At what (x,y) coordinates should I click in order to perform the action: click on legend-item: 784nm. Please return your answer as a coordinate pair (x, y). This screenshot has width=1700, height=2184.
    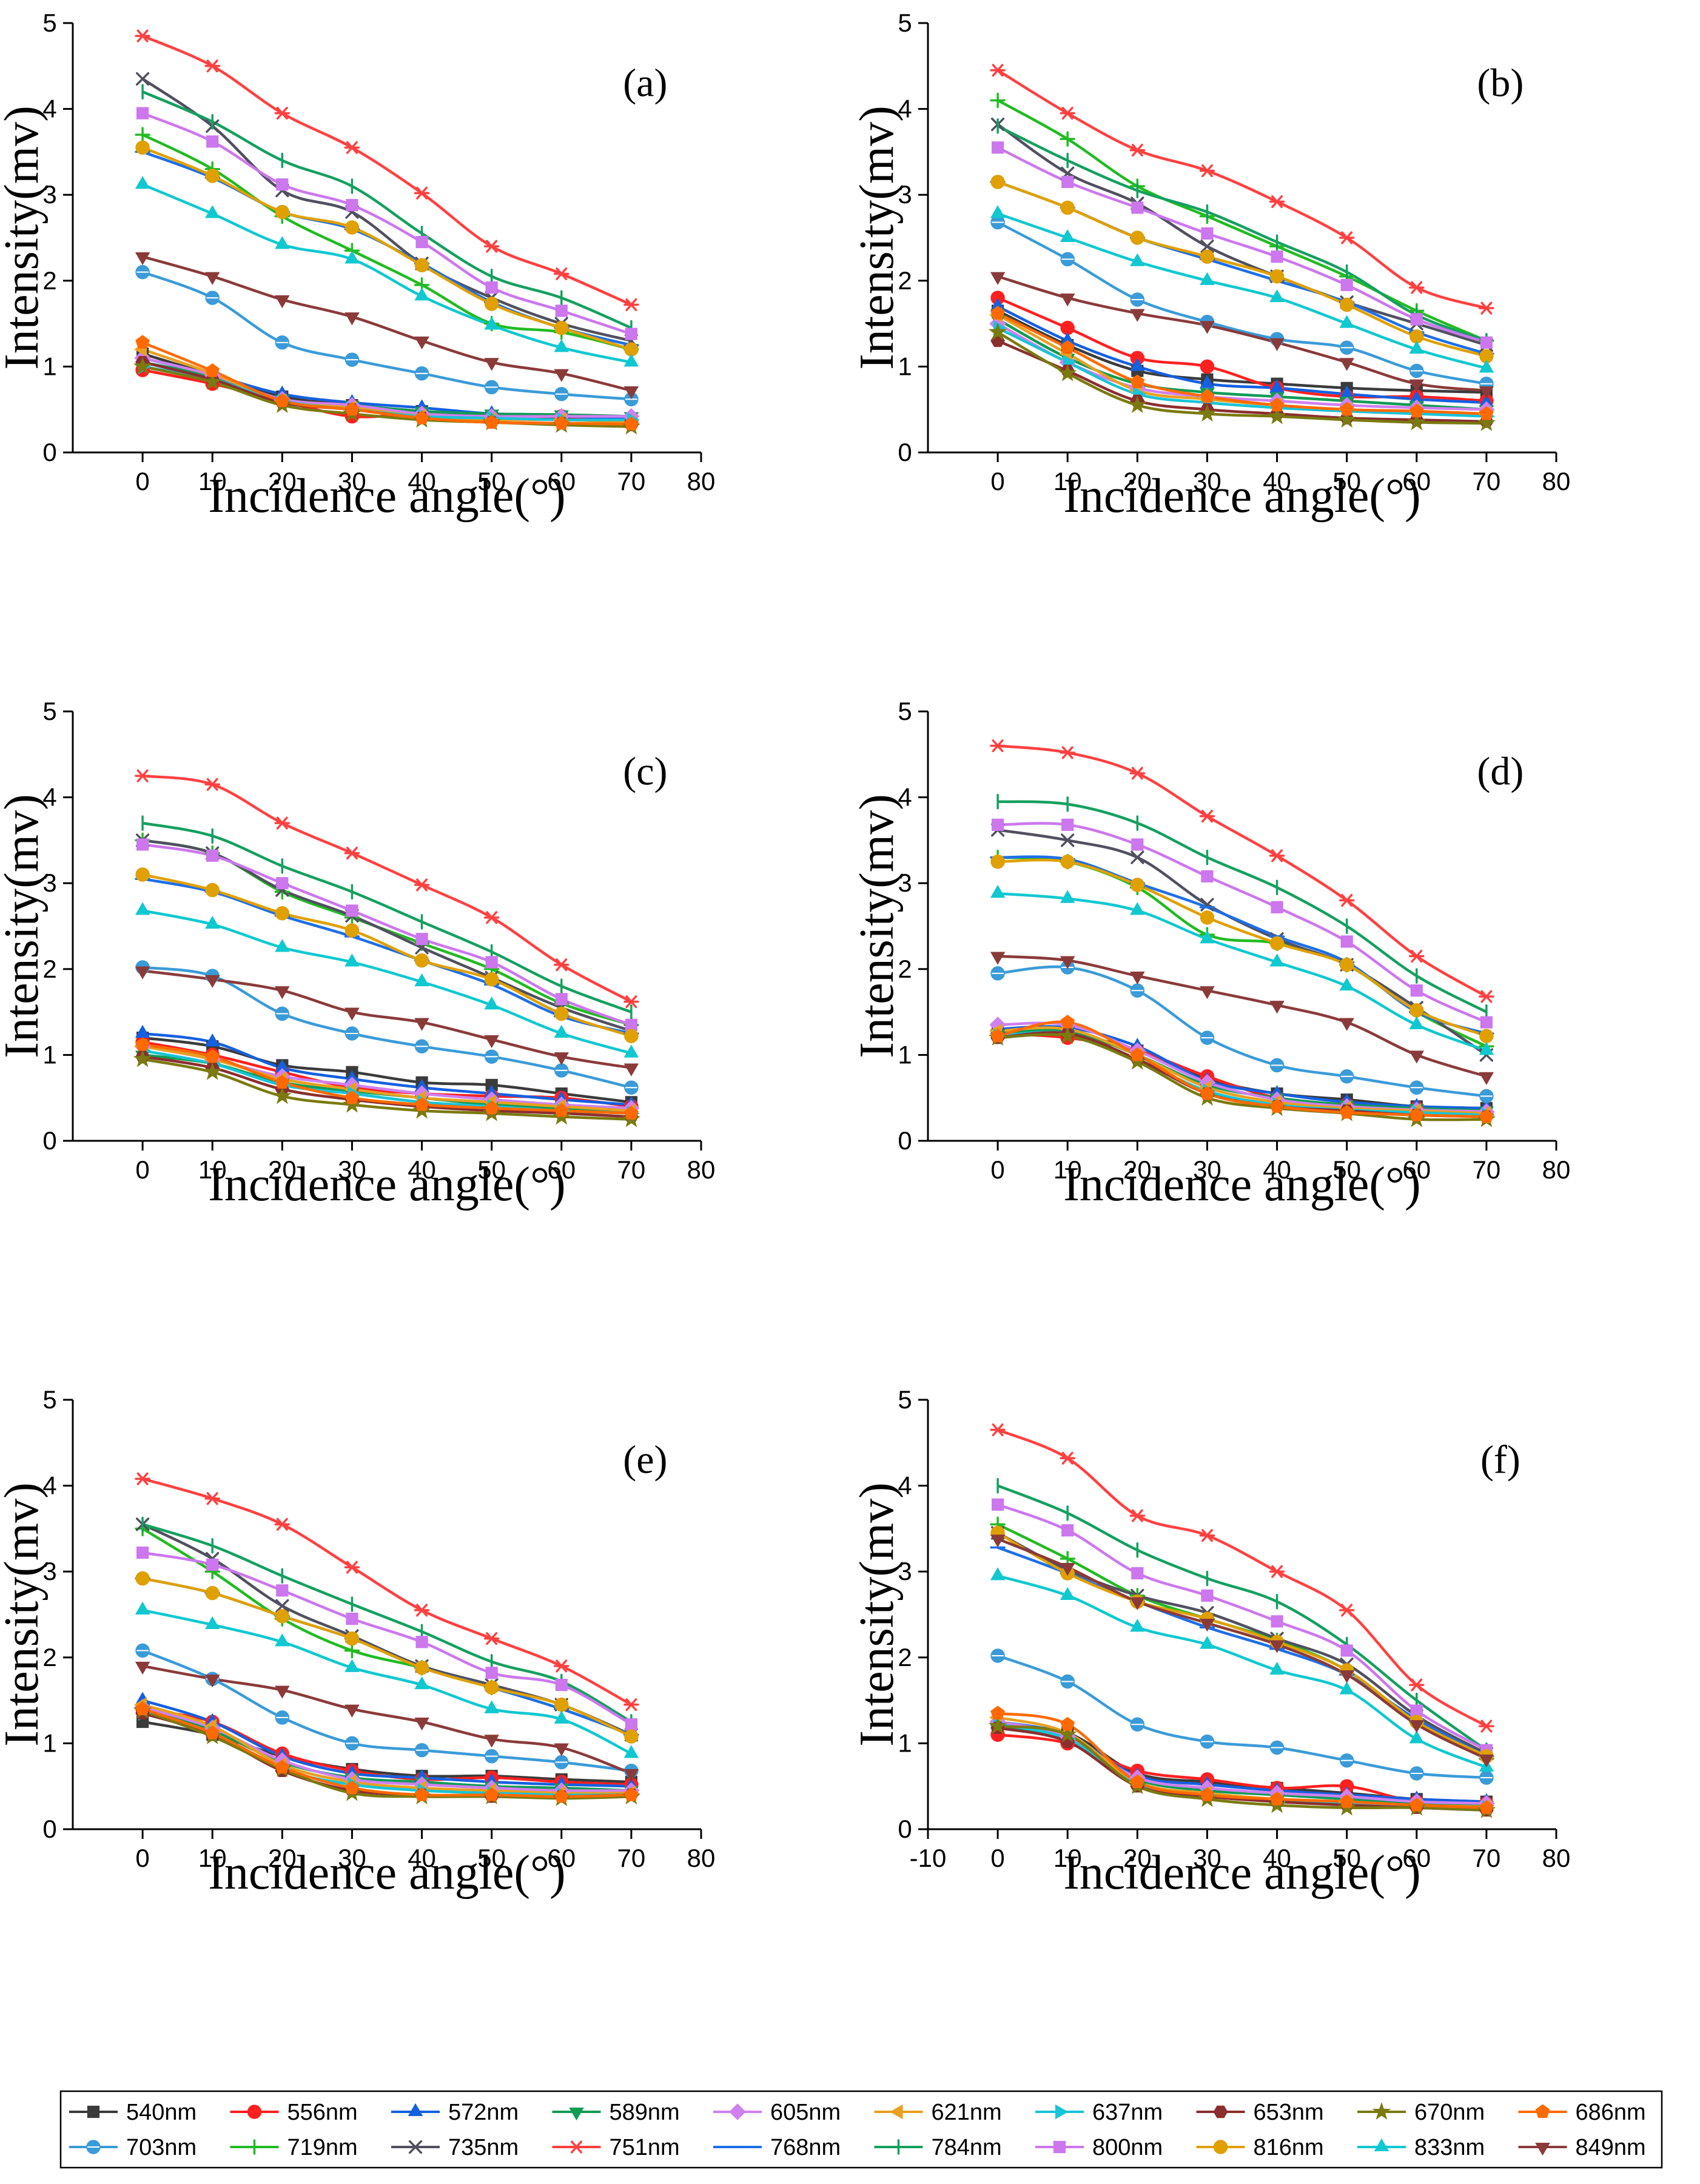
    Looking at the image, I should click on (938, 2147).